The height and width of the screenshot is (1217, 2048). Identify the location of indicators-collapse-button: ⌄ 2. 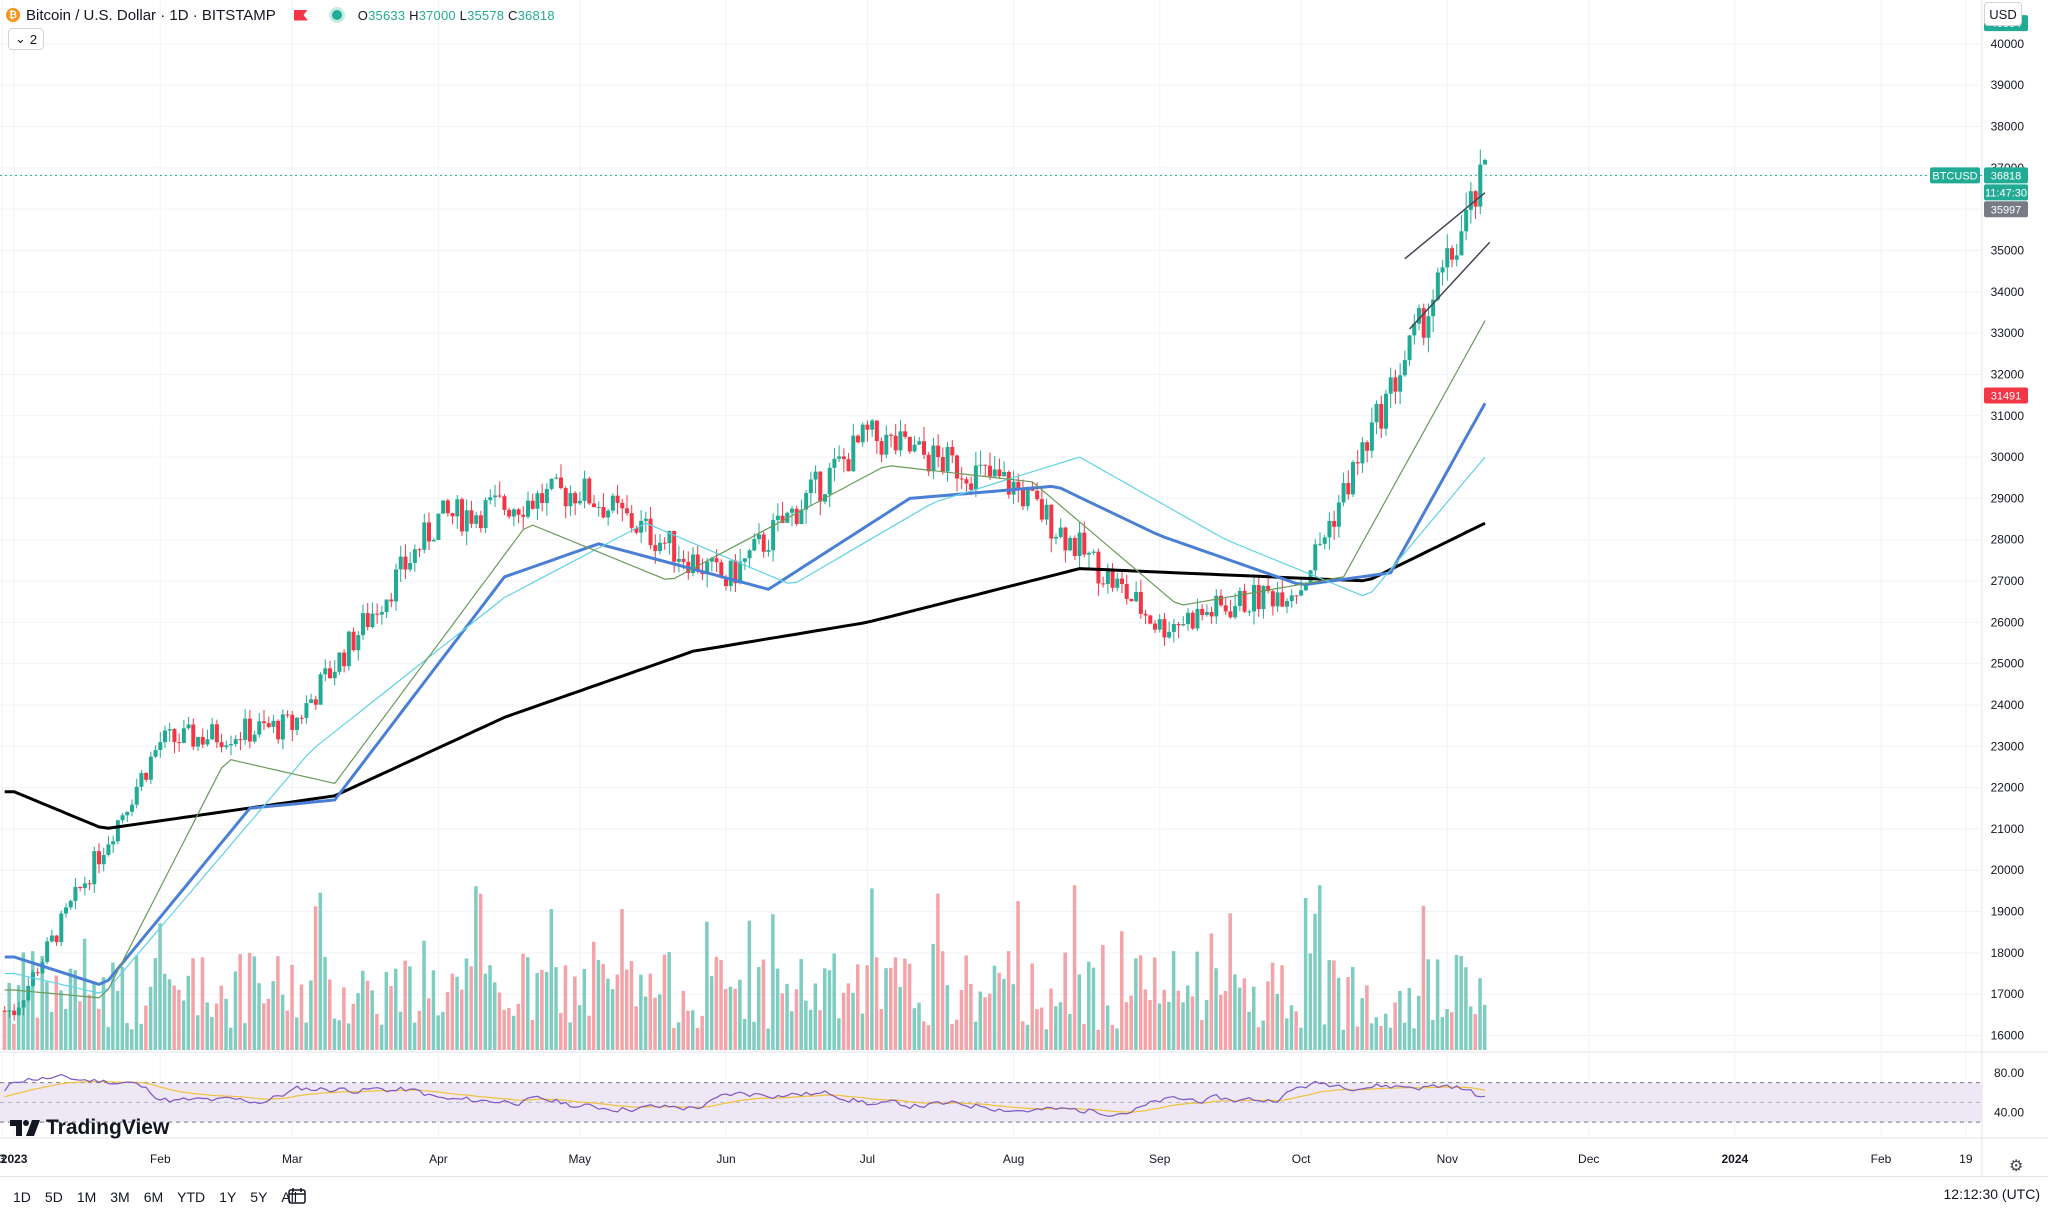
(26, 39).